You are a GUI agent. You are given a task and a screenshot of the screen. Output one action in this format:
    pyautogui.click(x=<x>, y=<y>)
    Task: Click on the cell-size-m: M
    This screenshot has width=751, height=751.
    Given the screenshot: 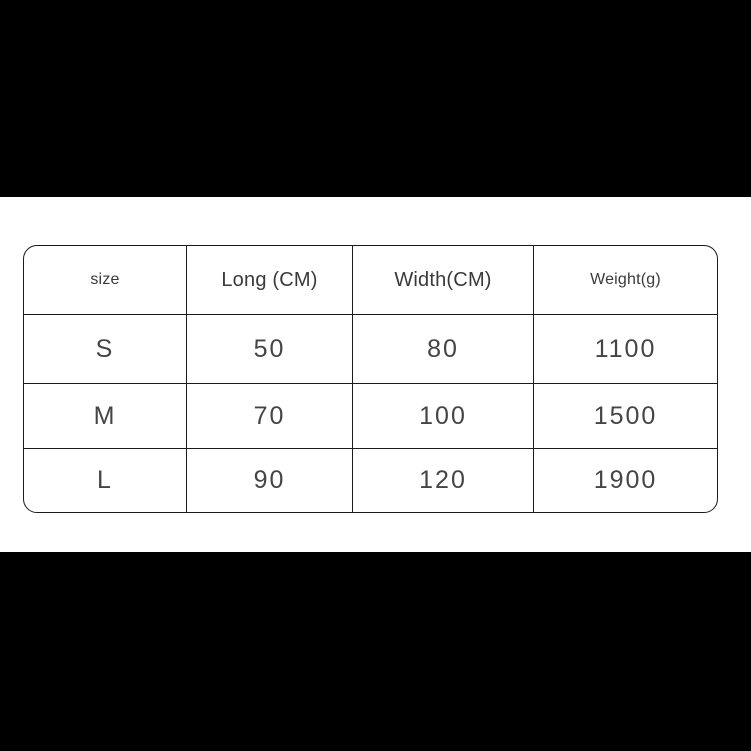 What is the action you would take?
    pyautogui.click(x=105, y=415)
    